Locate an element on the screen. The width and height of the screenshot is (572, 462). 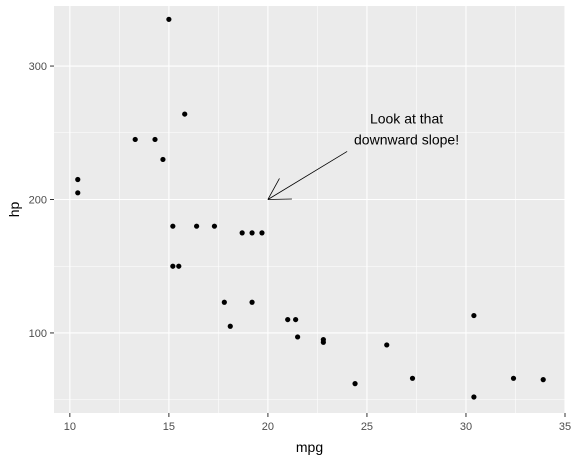
y-tick-label: 200 is located at coordinates (38, 200).